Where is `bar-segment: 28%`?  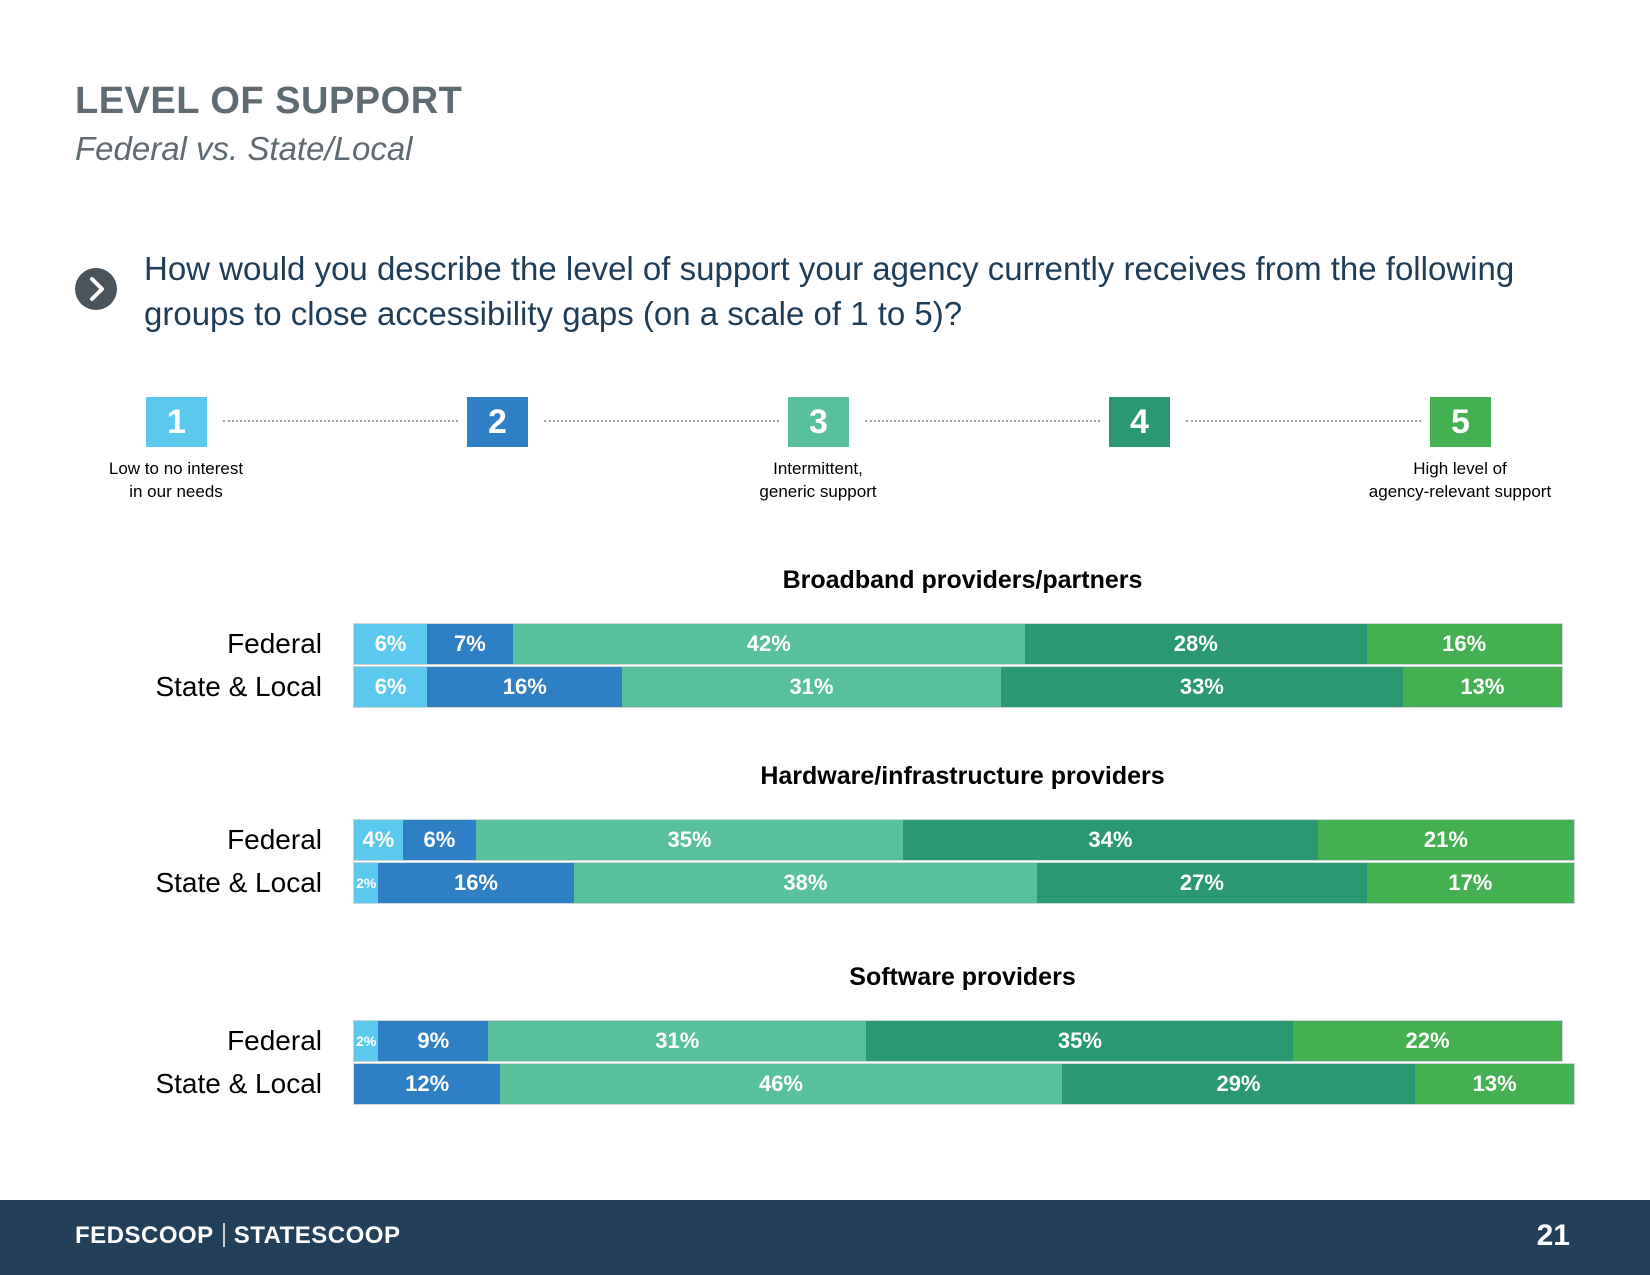
bar-segment: 28% is located at coordinates (1195, 644).